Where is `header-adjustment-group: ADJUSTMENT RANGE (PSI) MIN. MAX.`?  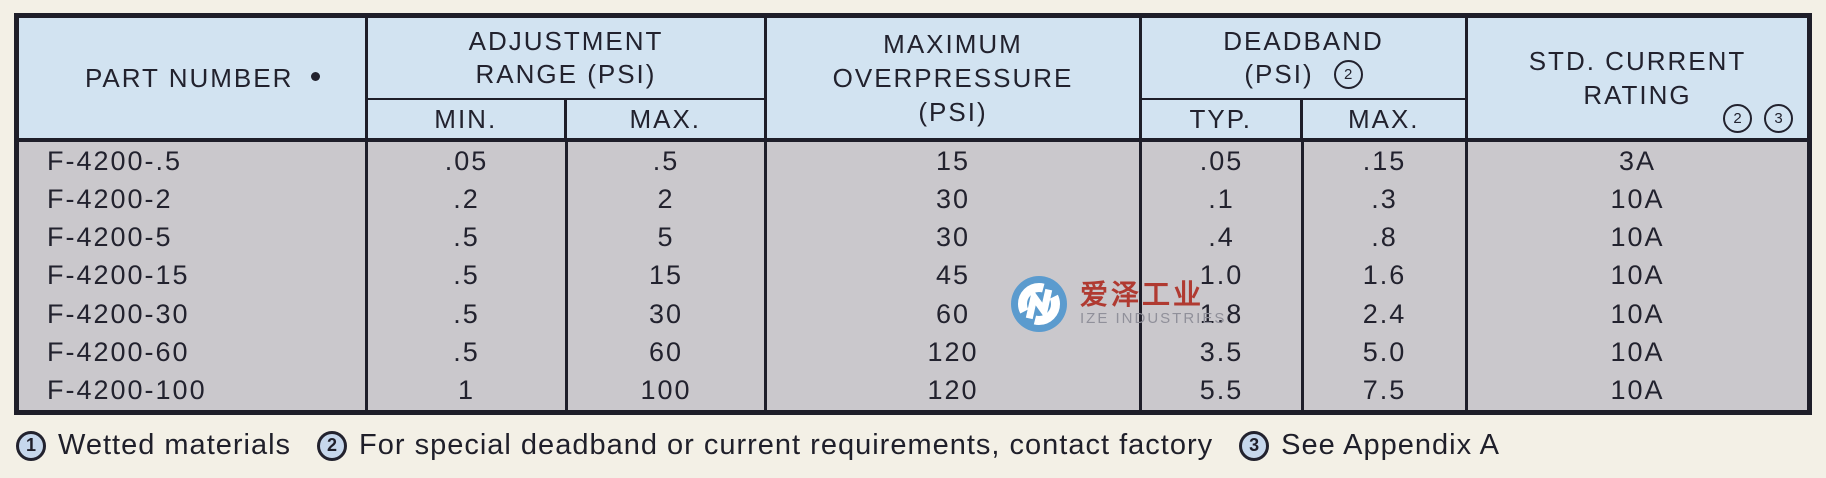 header-adjustment-group: ADJUSTMENT RANGE (PSI) MIN. MAX. is located at coordinates (567, 78).